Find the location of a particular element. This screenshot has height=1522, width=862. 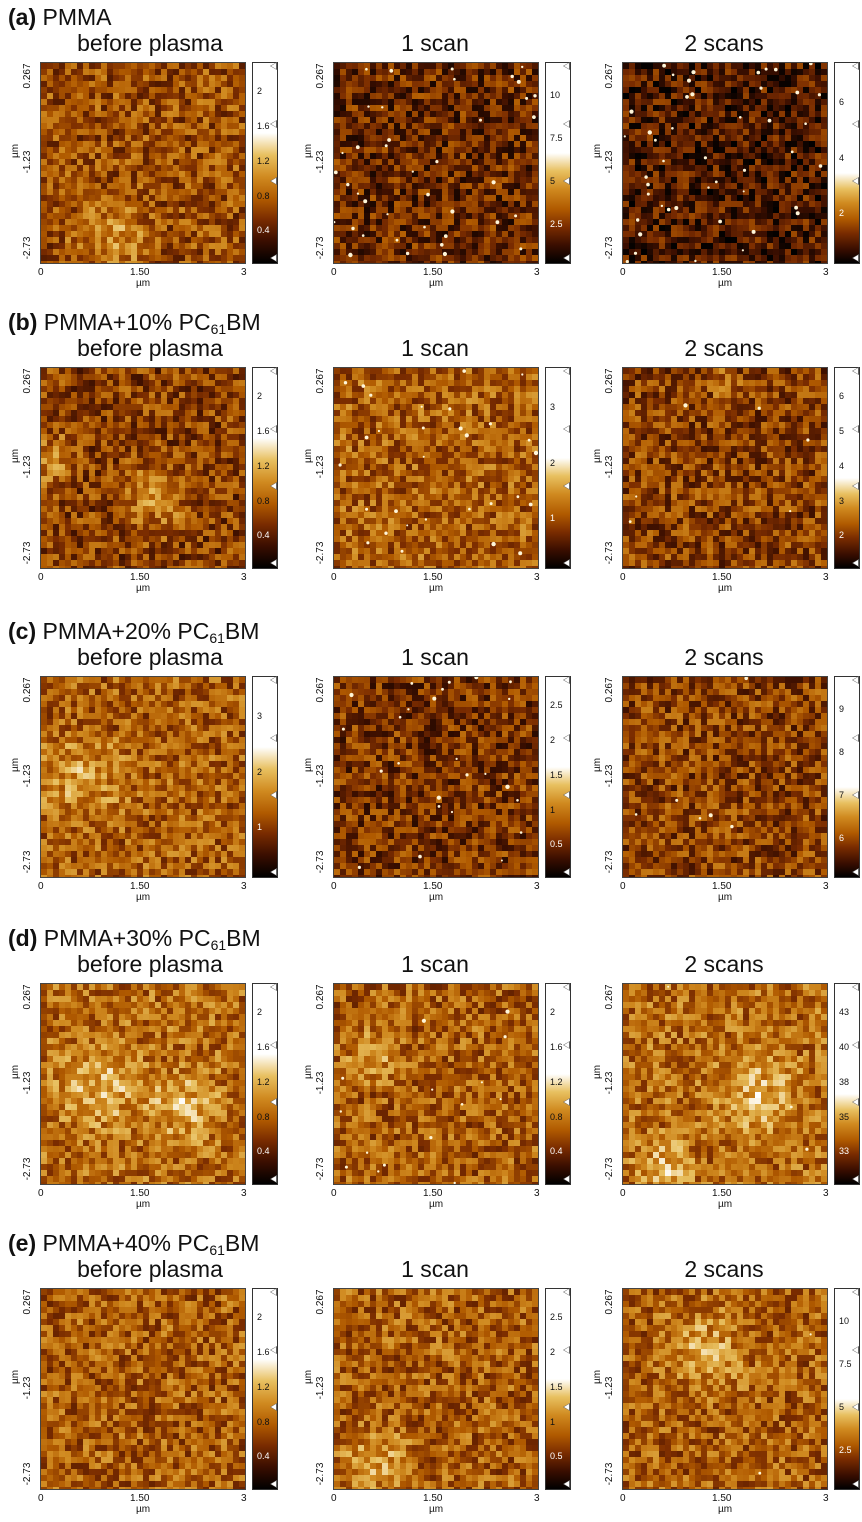

row-material: PMMA+30% PC is located at coordinates (124, 938).